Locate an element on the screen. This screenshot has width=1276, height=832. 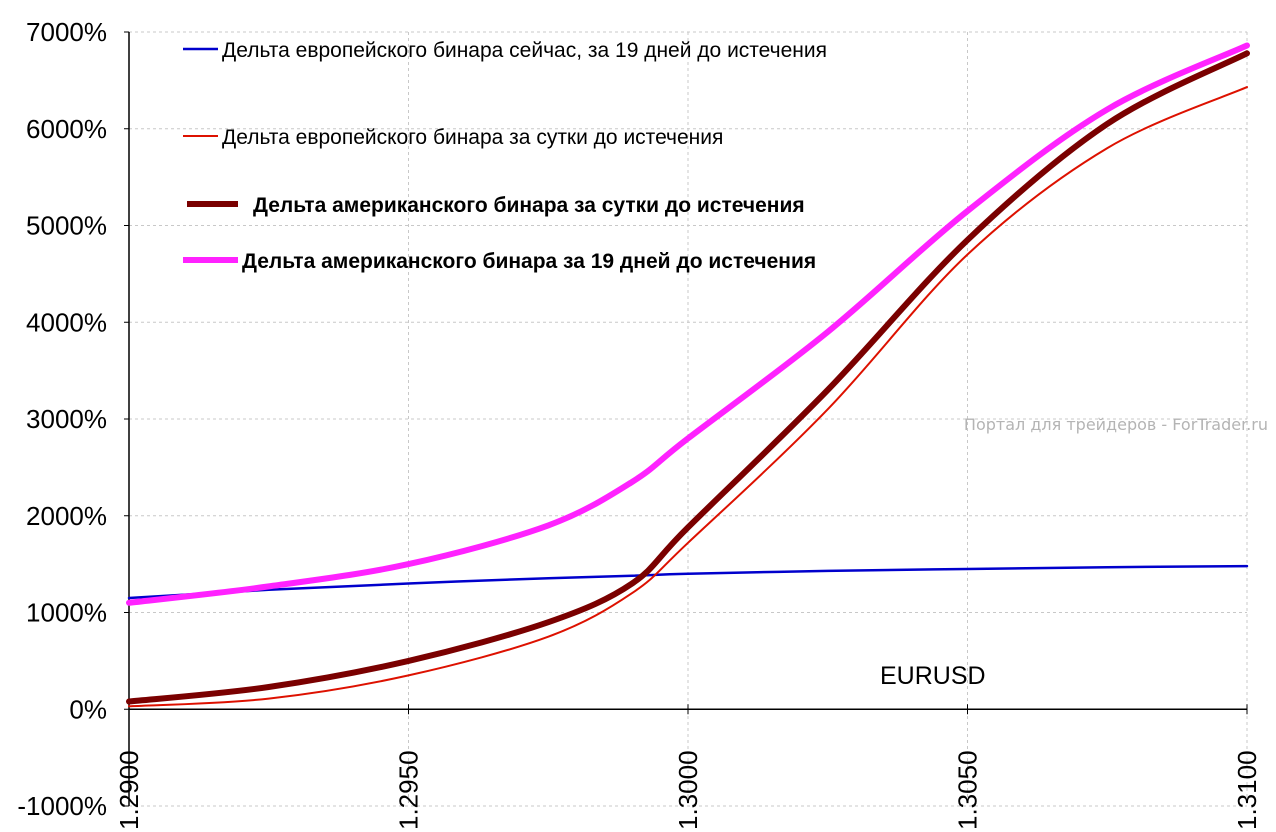
y-tick-label: 4000% is located at coordinates (66, 322).